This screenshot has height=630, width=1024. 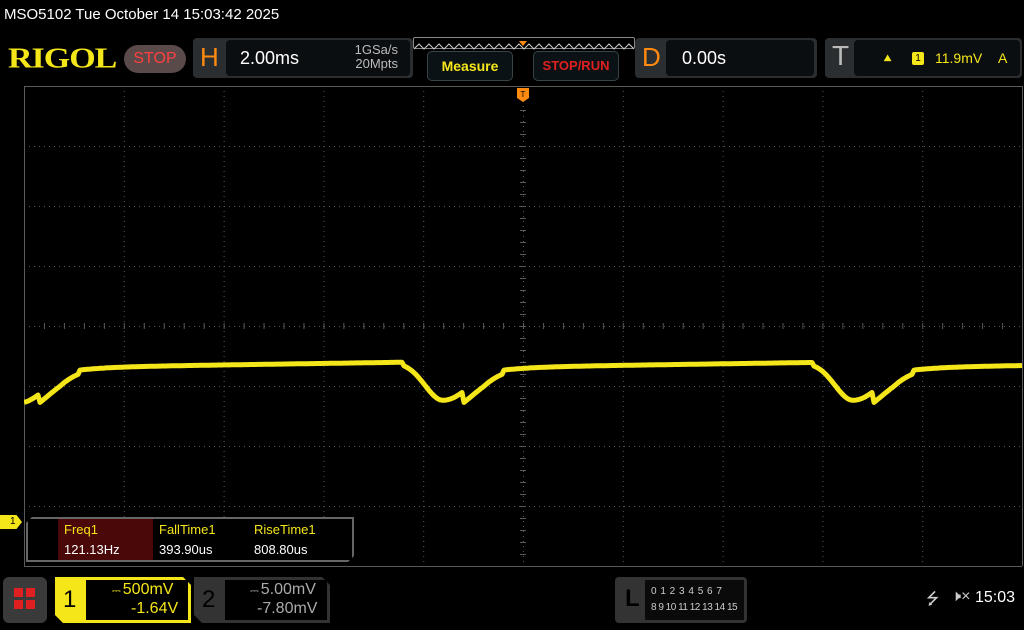 What do you see at coordinates (632, 598) in the screenshot?
I see `logic-label: L` at bounding box center [632, 598].